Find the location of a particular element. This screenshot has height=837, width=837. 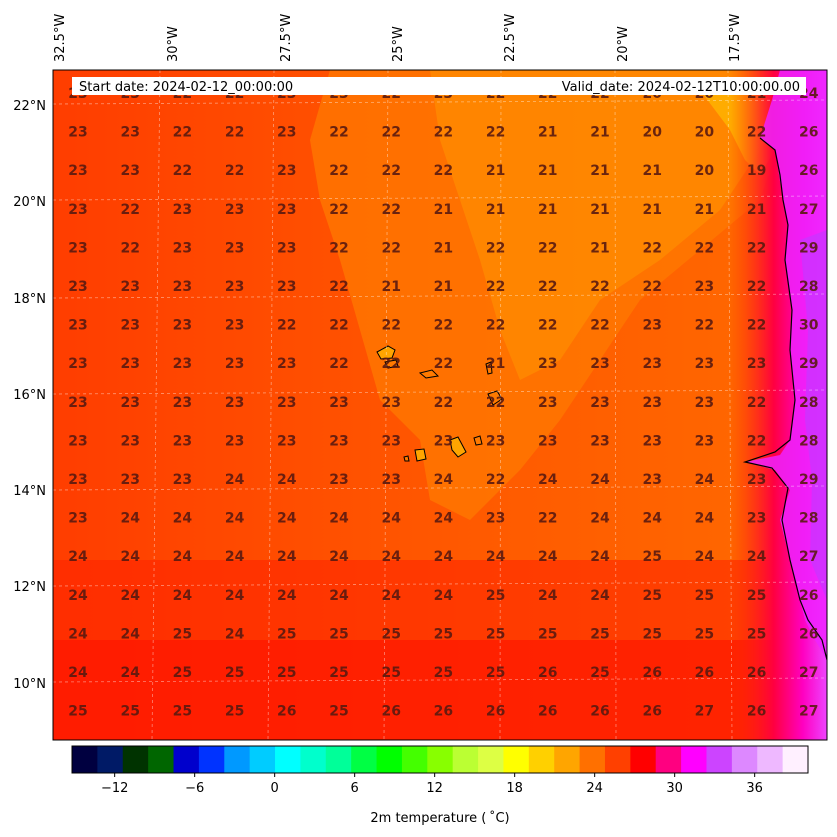

longitude-label: 25°W is located at coordinates (398, 44).